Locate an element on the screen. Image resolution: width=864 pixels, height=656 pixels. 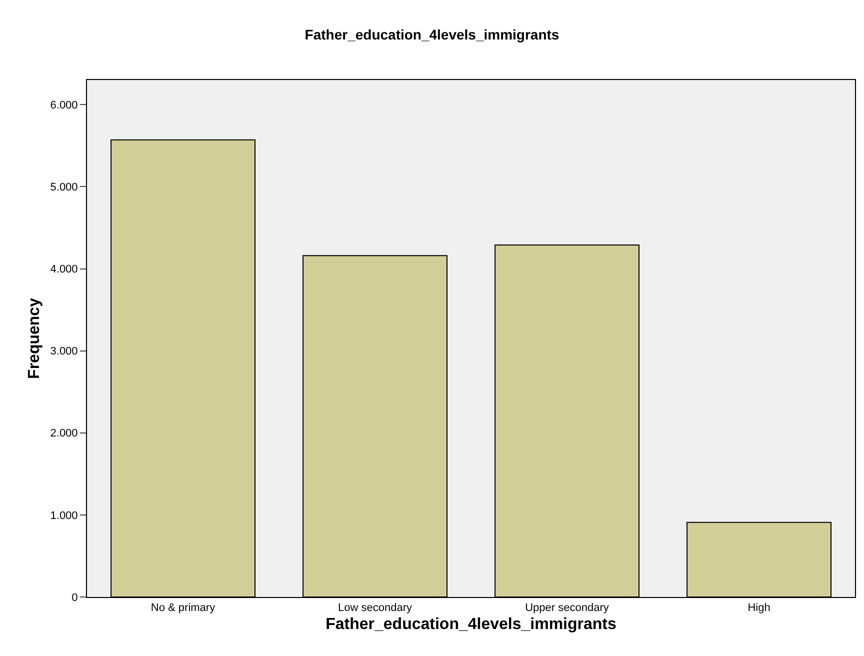
x-tick-label: High is located at coordinates (759, 608).